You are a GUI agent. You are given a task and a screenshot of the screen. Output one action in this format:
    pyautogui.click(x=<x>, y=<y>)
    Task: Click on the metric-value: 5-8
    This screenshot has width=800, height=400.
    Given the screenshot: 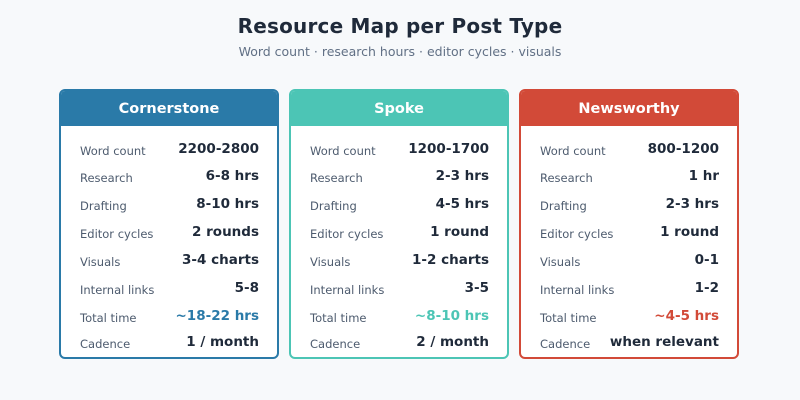 What is the action you would take?
    pyautogui.click(x=246, y=288)
    